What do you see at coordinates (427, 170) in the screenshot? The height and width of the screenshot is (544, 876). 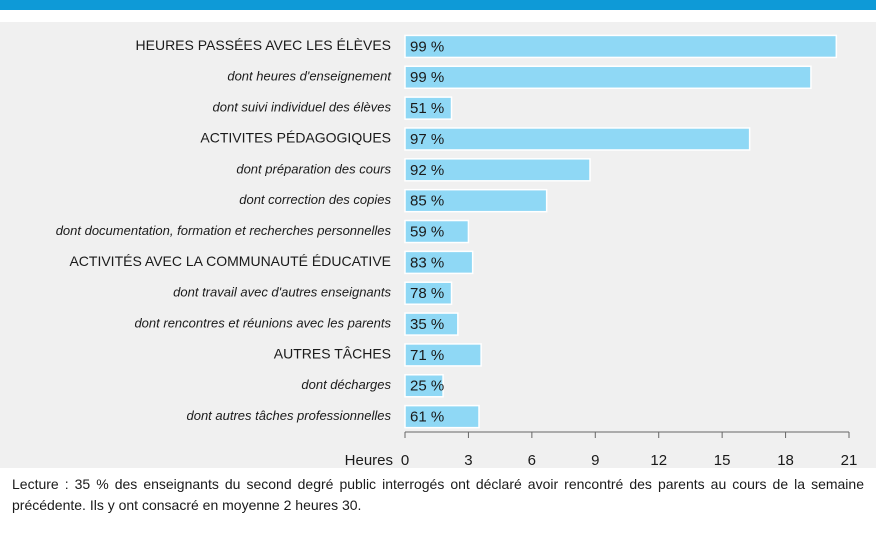 I see `share-label: 92 %` at bounding box center [427, 170].